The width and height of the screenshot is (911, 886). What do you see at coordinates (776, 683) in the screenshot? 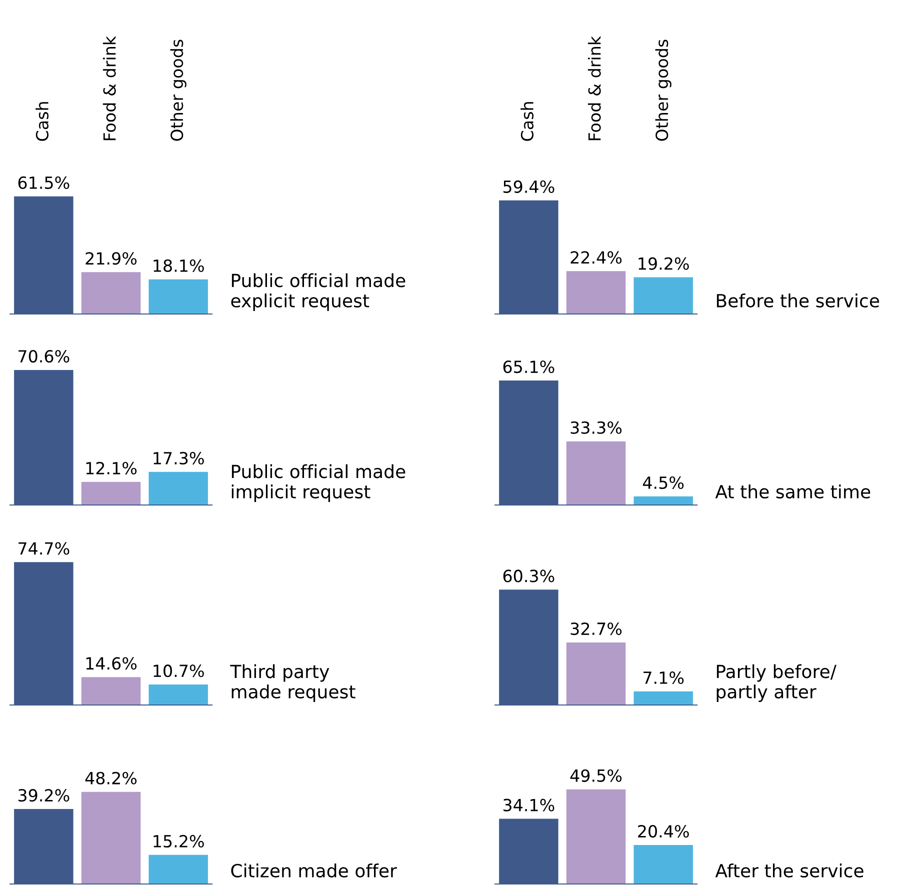
I see `text: Partly before/ partly after` at bounding box center [776, 683].